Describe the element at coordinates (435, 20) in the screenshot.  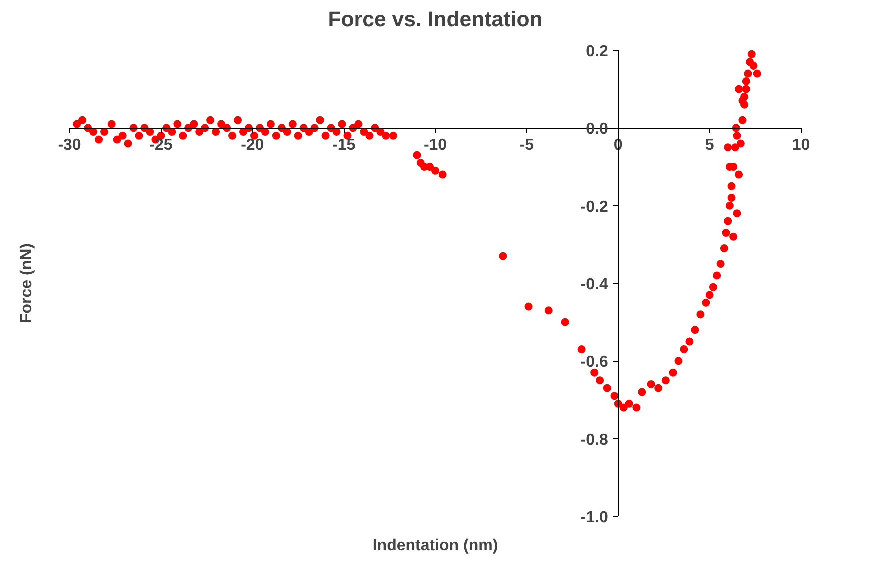
I see `chart-title: Force vs. Indentation` at that location.